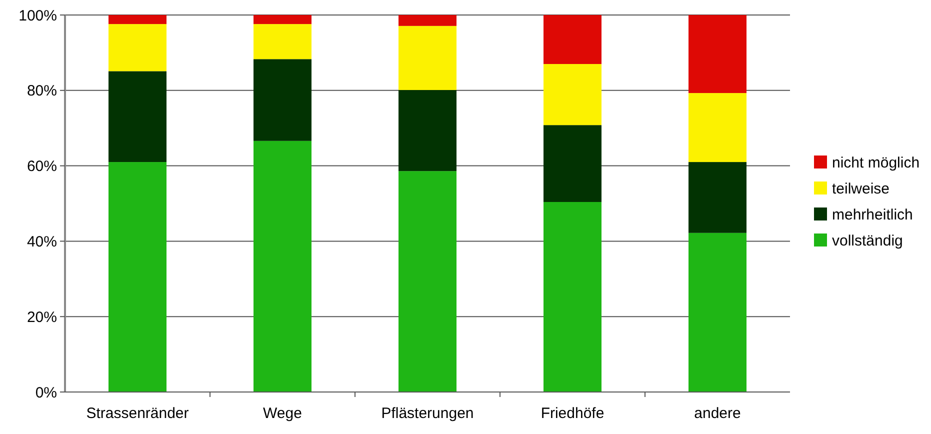  Describe the element at coordinates (427, 413) in the screenshot. I see `x-tick-label: Pflästerungen` at that location.